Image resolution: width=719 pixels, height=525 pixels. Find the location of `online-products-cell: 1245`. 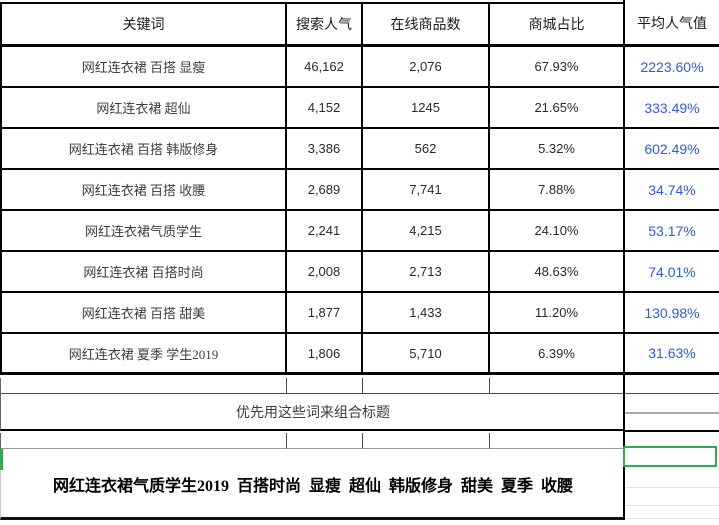

online-products-cell: 1245 is located at coordinates (426, 108).